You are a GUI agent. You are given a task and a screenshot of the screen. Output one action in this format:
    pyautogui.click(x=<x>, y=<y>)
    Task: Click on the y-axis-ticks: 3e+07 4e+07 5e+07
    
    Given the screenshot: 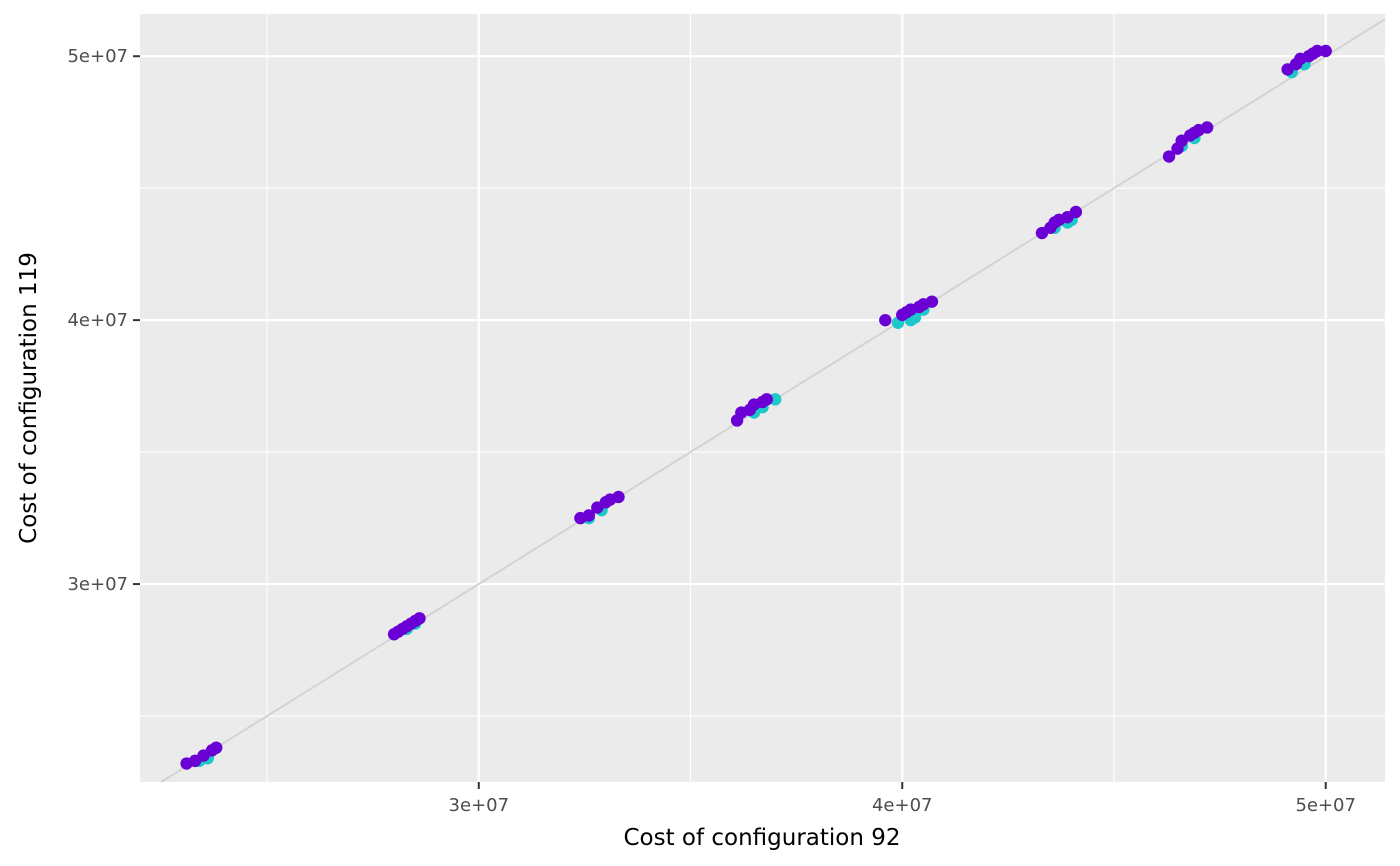 What is the action you would take?
    pyautogui.click(x=103, y=320)
    